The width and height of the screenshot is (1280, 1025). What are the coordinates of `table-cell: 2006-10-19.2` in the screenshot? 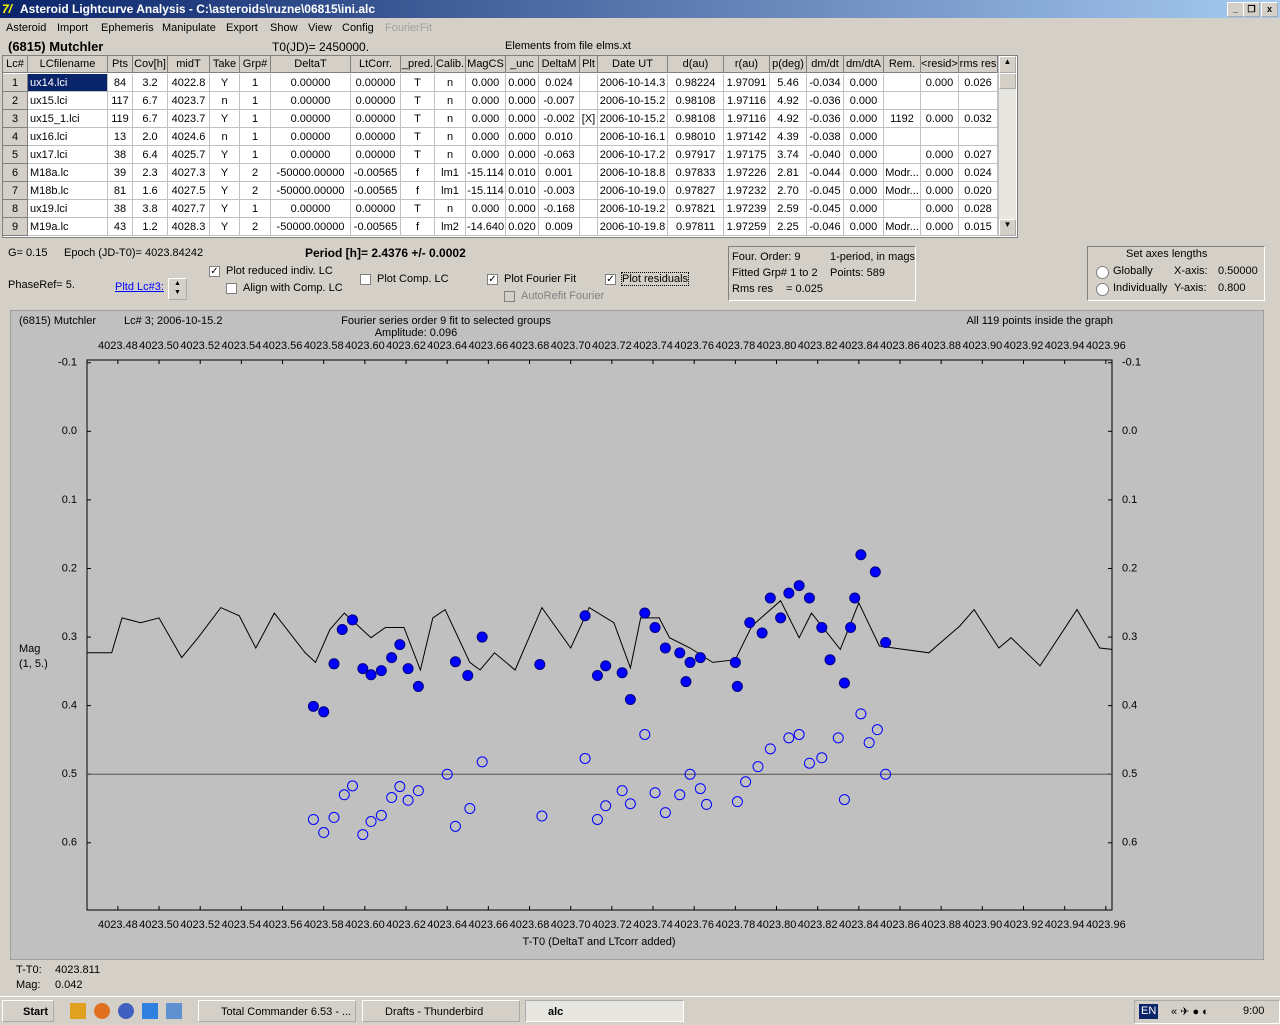 It's located at (633, 209).